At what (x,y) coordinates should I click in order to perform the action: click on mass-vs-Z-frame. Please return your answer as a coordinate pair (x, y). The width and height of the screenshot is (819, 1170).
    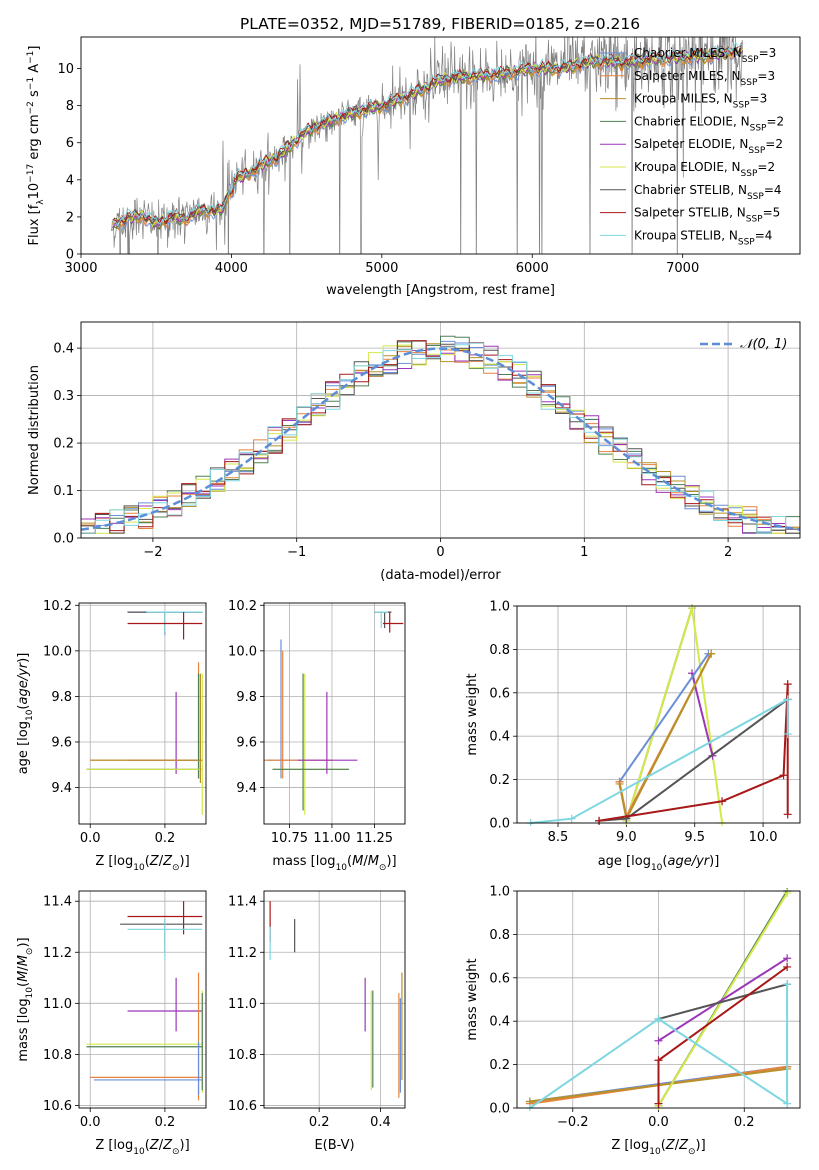
    Looking at the image, I should click on (142, 999).